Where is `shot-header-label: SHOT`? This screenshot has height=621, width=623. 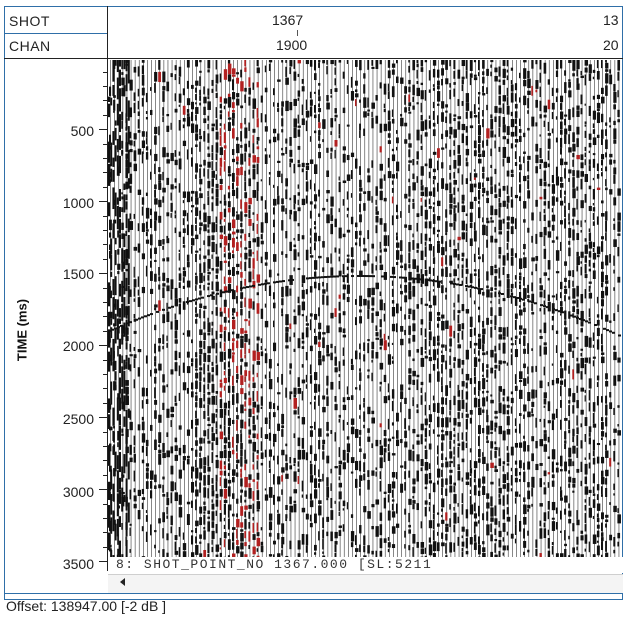
shot-header-label: SHOT is located at coordinates (29, 21).